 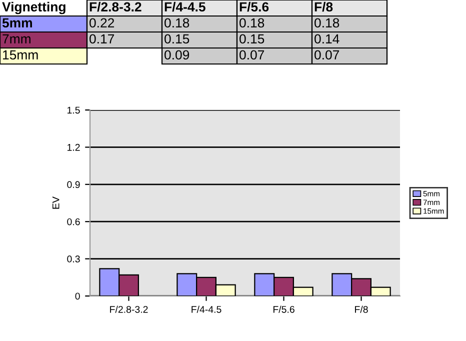 I want to click on y-tick-label: 1.5, so click(x=74, y=110).